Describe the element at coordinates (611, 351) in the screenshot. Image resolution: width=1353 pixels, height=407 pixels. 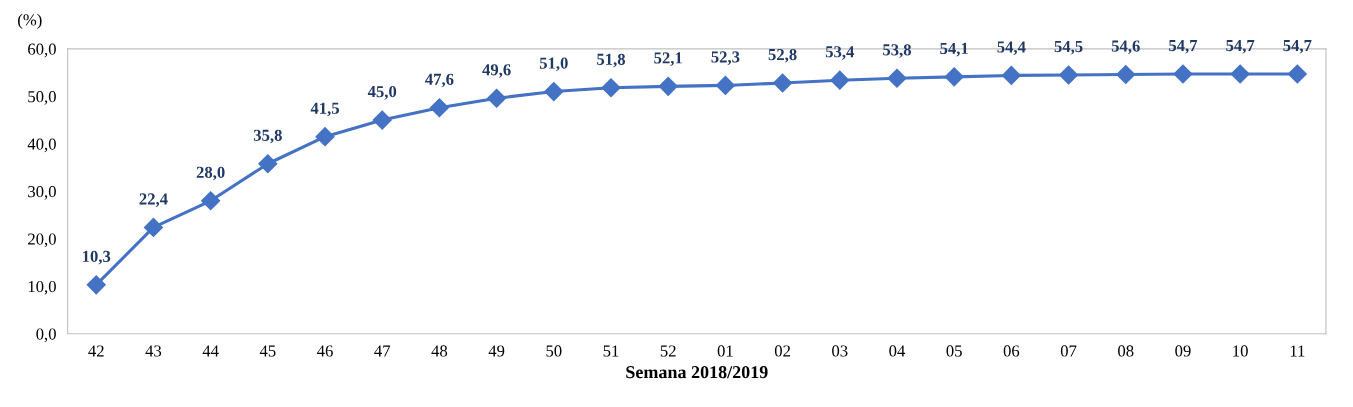
I see `x-tick-label: 51` at that location.